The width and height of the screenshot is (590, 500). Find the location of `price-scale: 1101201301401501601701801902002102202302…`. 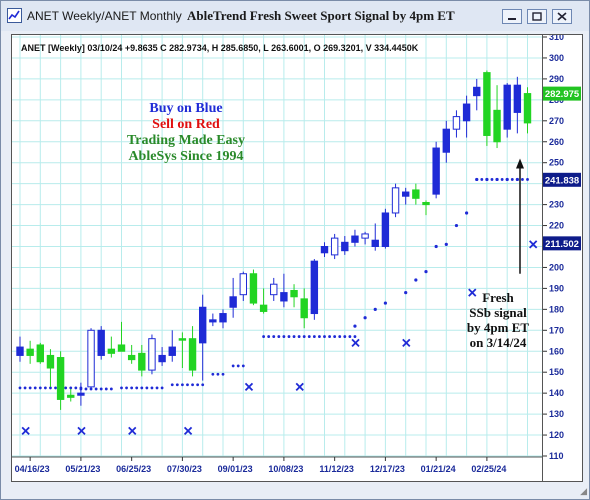

price-scale: 1101201301401501601701801902002102202302… is located at coordinates (563, 257).